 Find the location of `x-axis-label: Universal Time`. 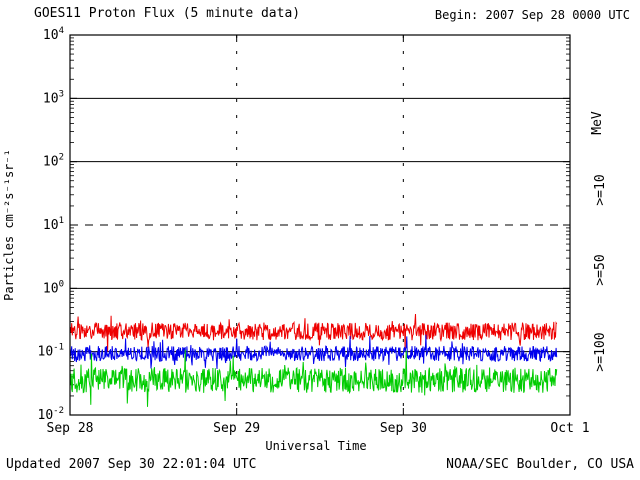

x-axis-label: Universal Time is located at coordinates (315, 446).